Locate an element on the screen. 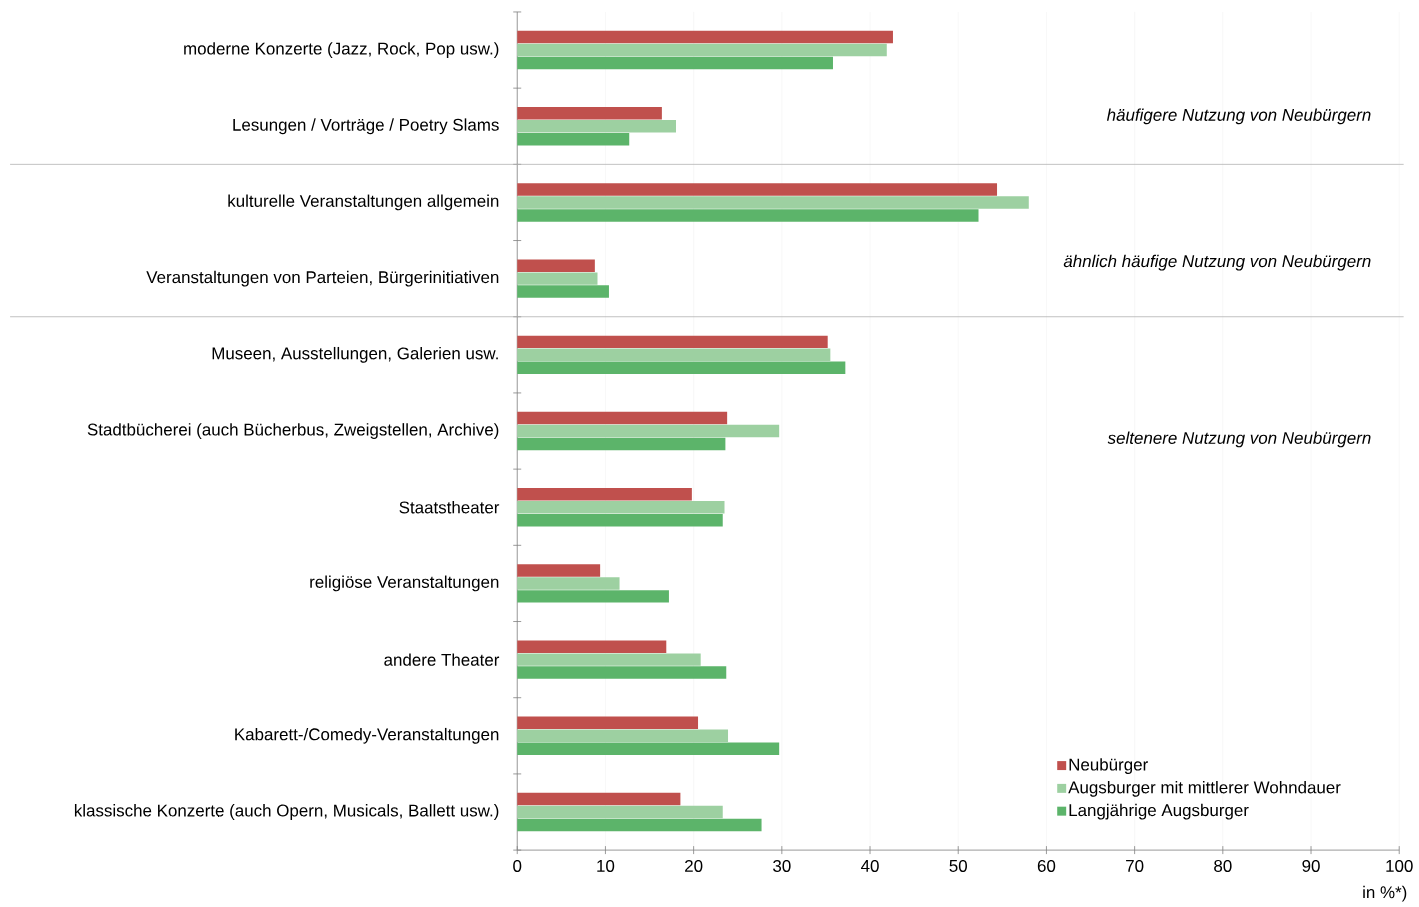  y-tick-label: klassische Konzerte (auch Opern, Musicals, Ballett usw.) is located at coordinates (286, 811).